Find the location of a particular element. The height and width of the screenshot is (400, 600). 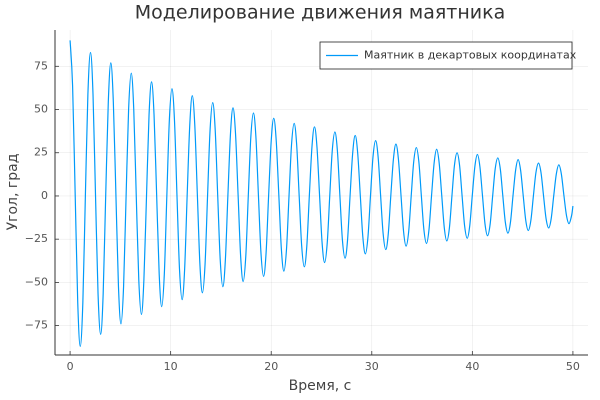

x-tick-label: 0 is located at coordinates (70, 366).